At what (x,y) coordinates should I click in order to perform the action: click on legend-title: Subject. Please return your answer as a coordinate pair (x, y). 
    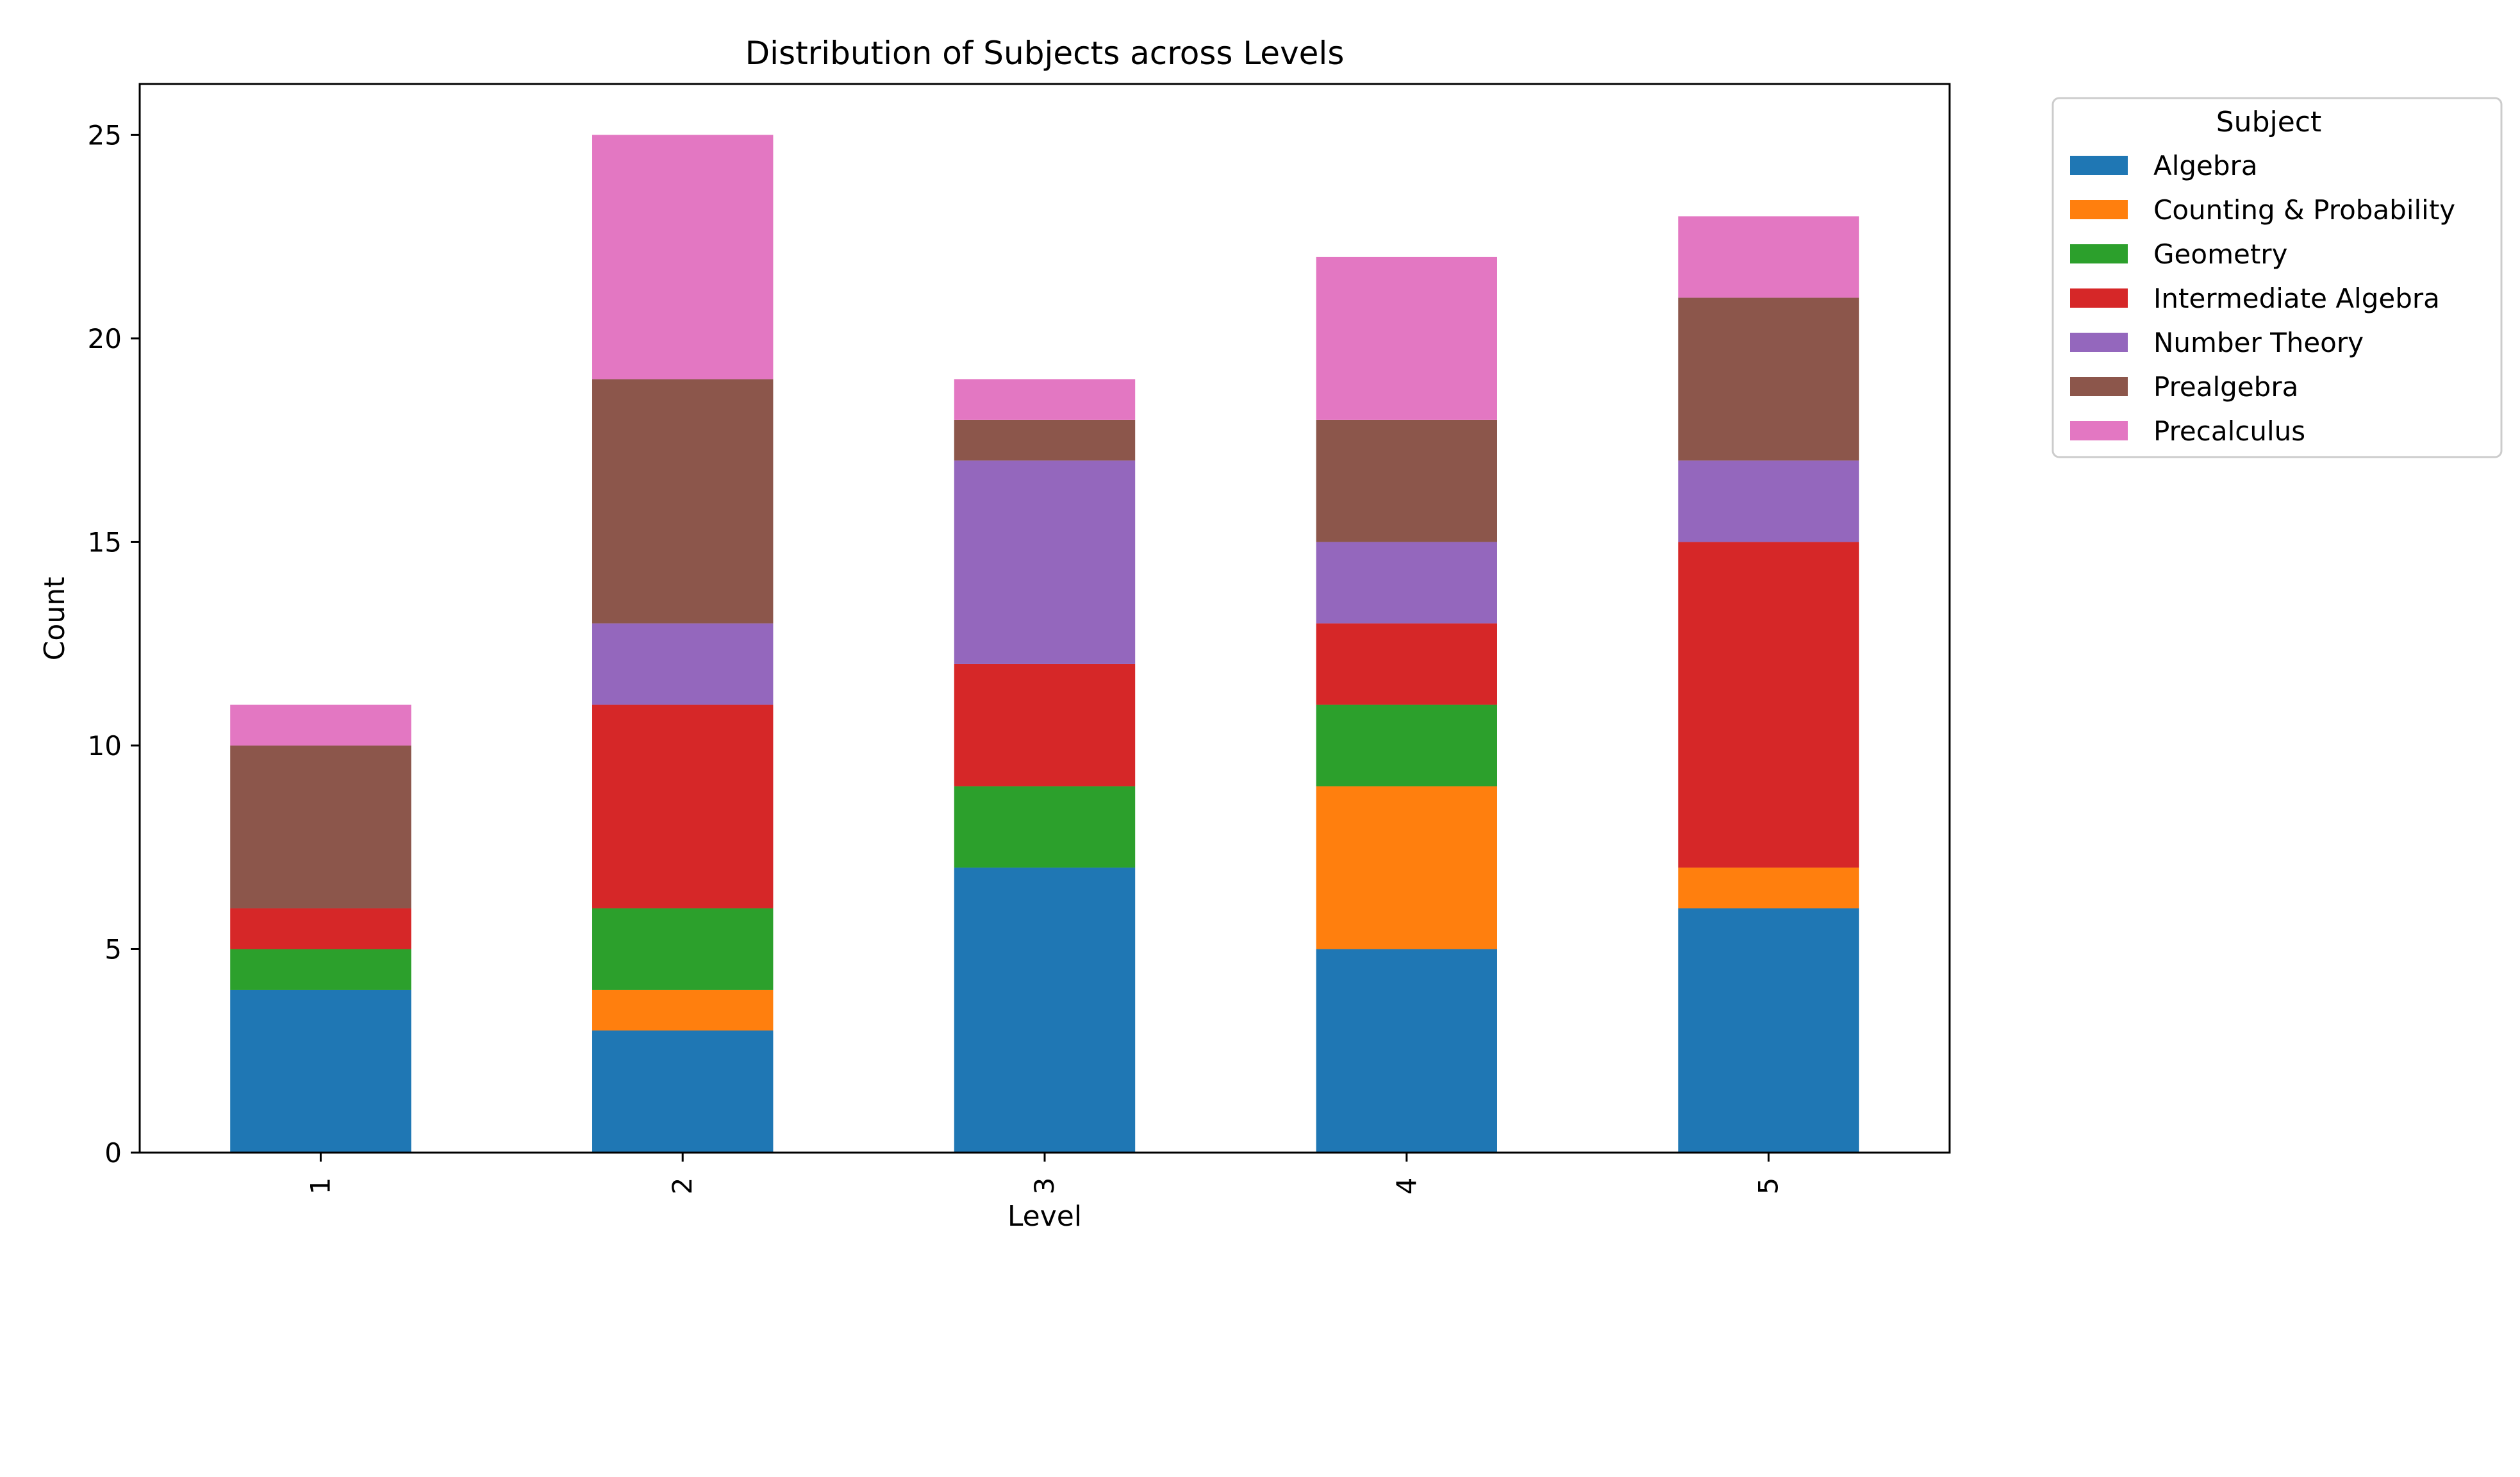
    Looking at the image, I should click on (2268, 122).